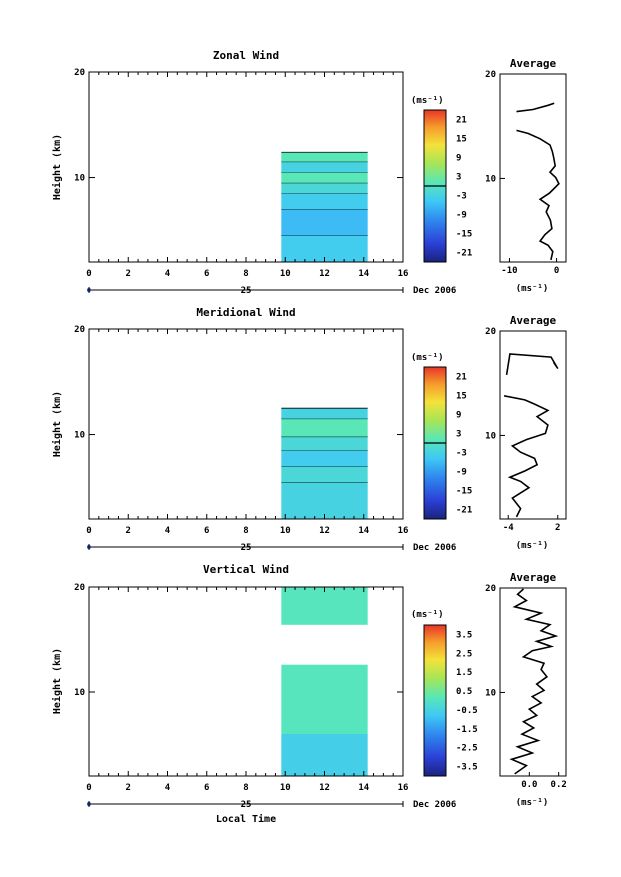 The image size is (621, 877). I want to click on vertical-colorbar-label-7: -3.5, so click(467, 768).